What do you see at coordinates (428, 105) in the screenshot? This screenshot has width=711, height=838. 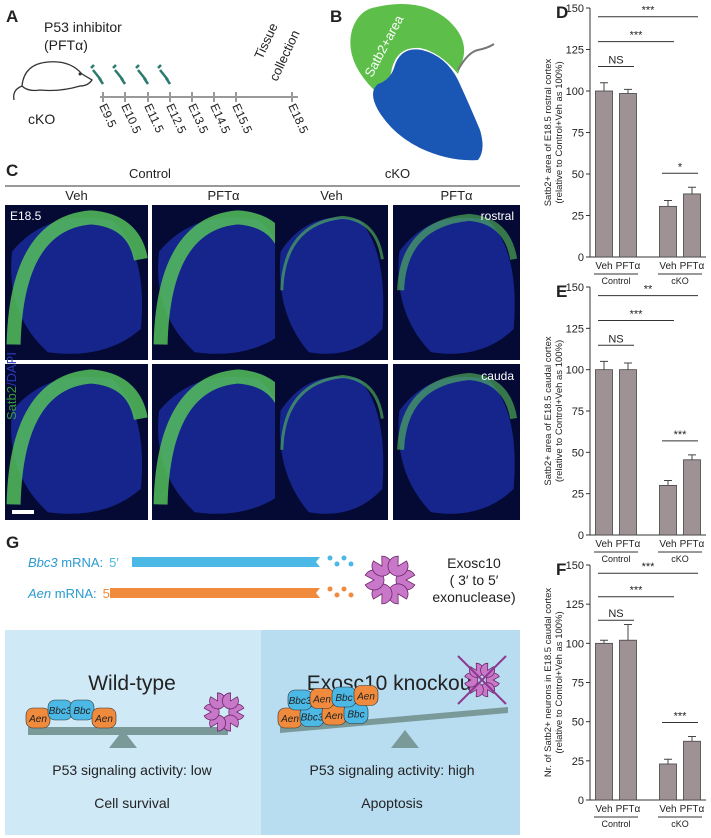 I see `cortex-shape` at bounding box center [428, 105].